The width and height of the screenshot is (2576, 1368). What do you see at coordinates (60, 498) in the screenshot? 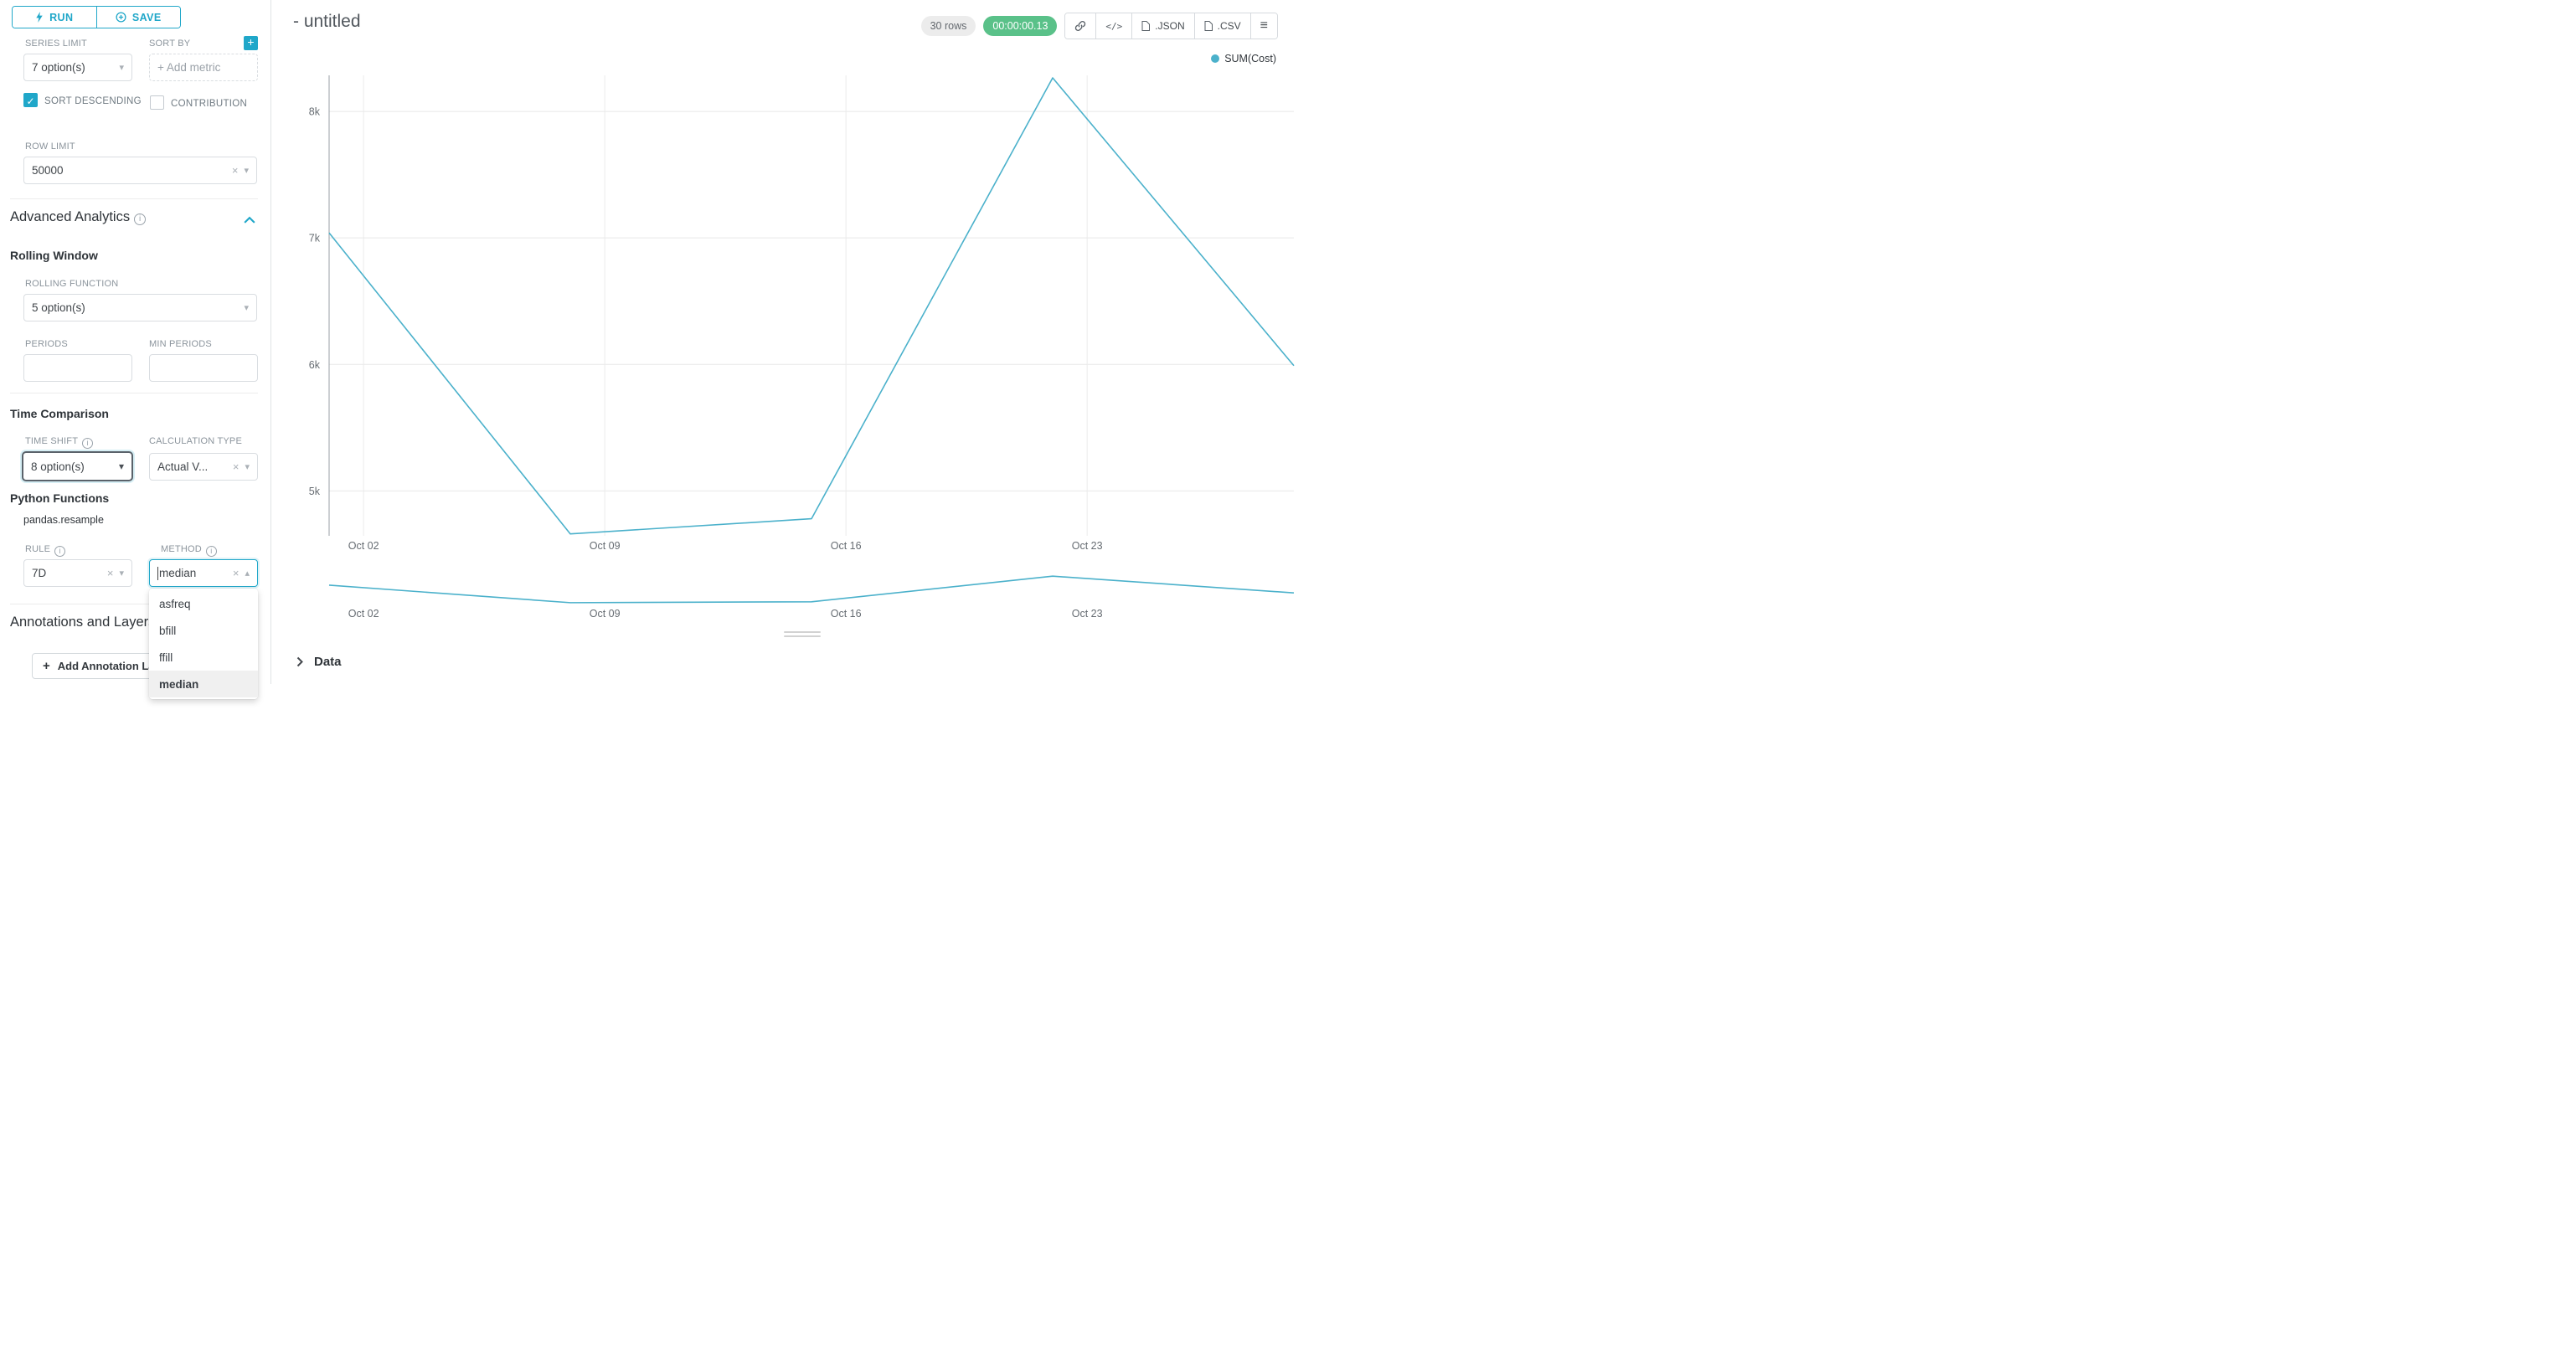
I see `python-functions-heading: Python Functions` at bounding box center [60, 498].